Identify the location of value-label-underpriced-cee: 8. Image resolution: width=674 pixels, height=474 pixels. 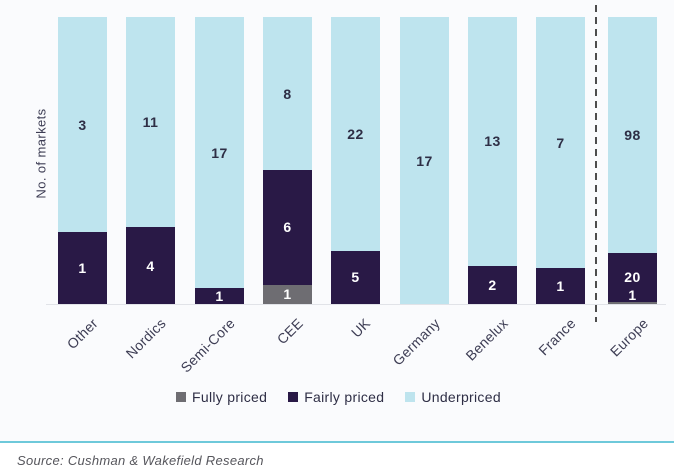
(287, 93).